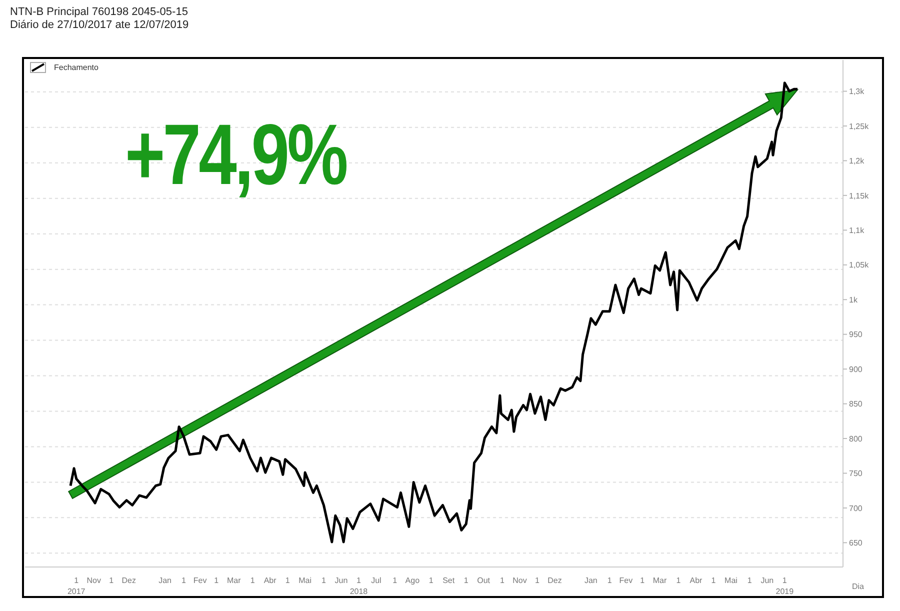 The image size is (900, 611). What do you see at coordinates (859, 126) in the screenshot?
I see `y-tick-label: 1,25k` at bounding box center [859, 126].